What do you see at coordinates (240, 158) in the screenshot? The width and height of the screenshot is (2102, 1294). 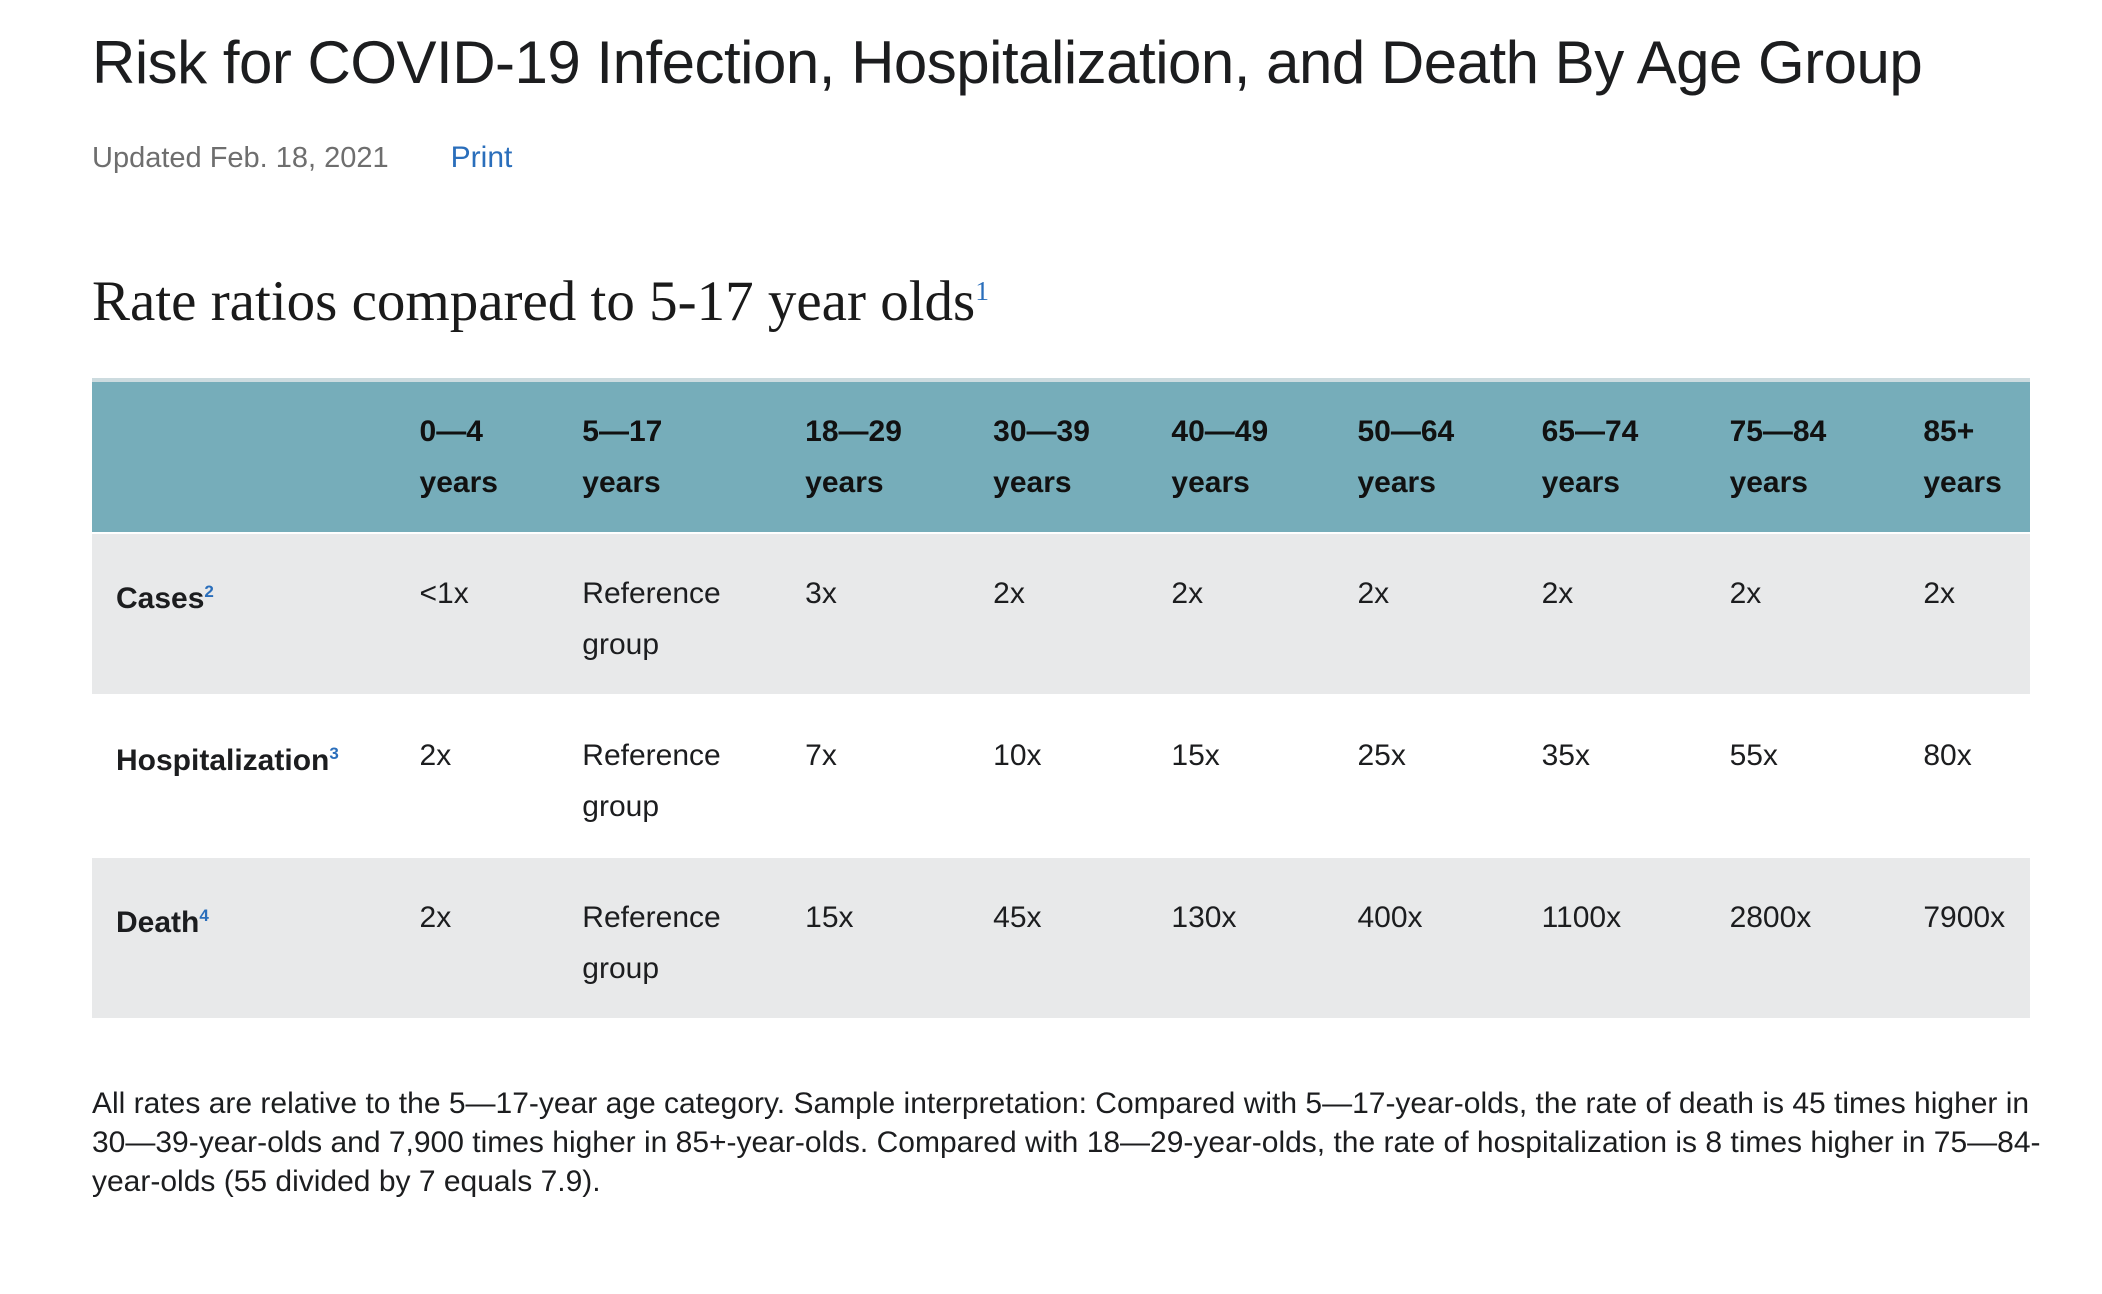 I see `updated-date: Updated Feb. 18, 2021` at bounding box center [240, 158].